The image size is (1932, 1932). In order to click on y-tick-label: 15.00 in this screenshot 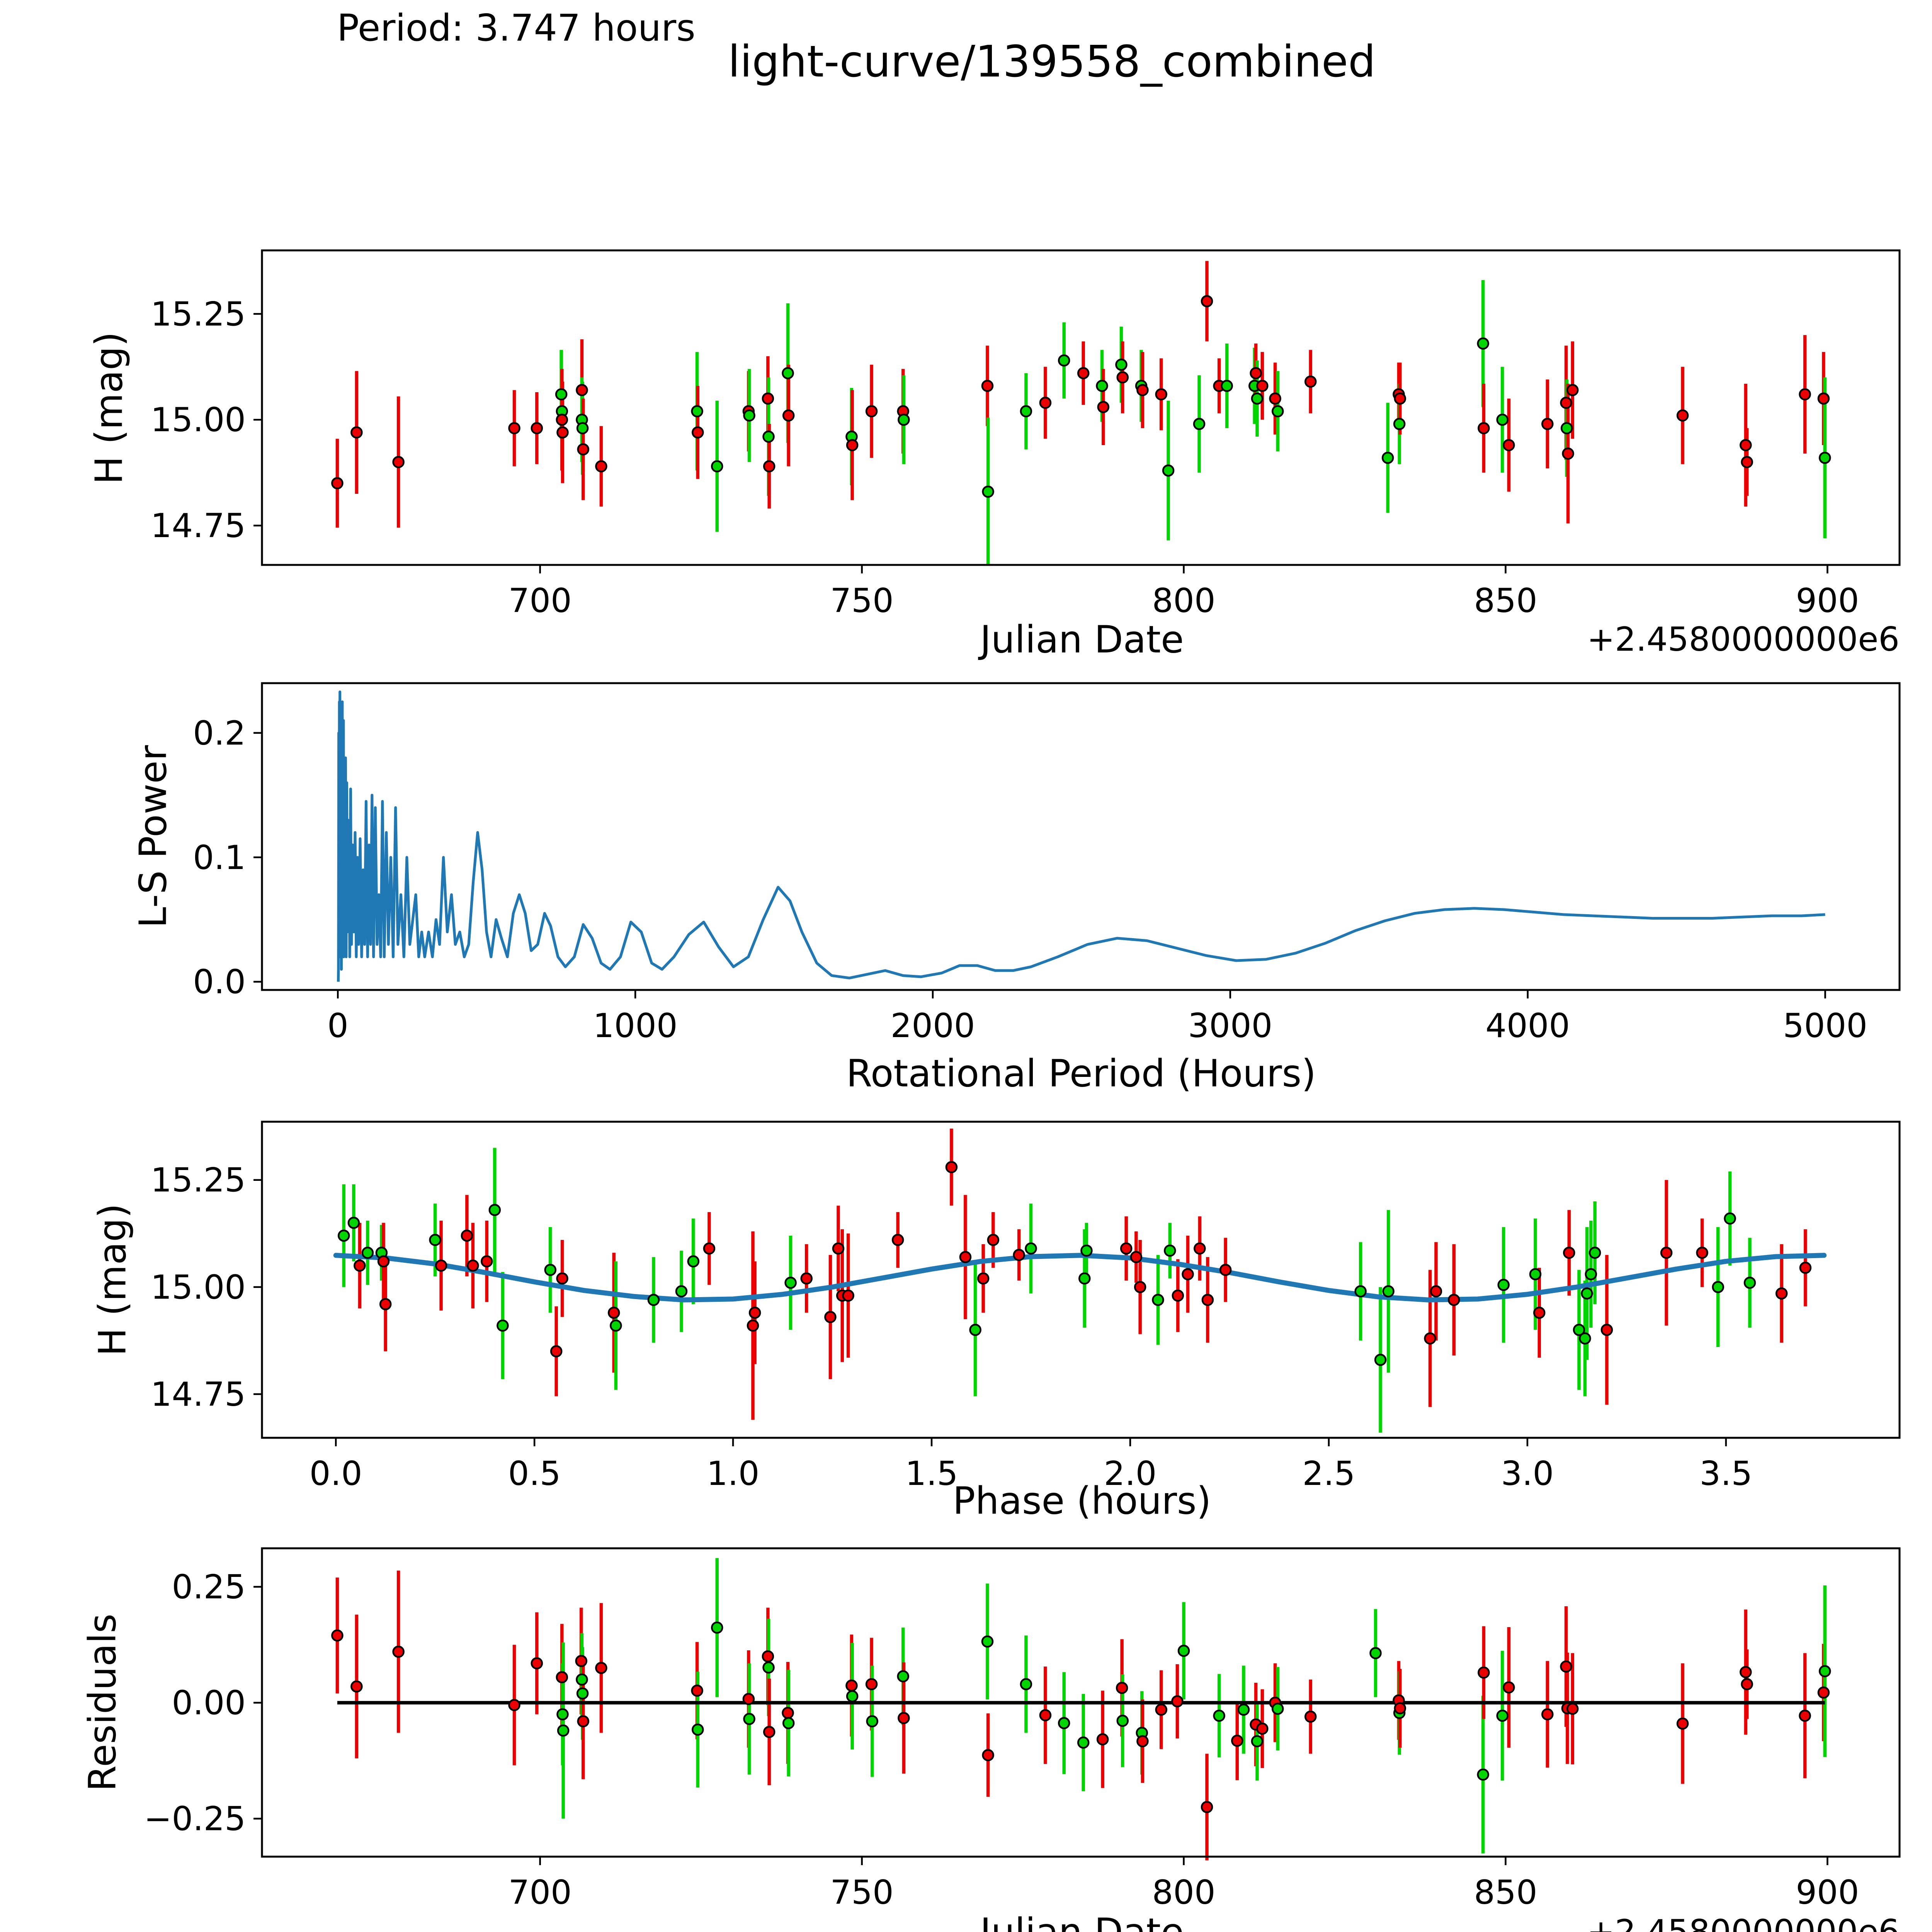, I will do `click(198, 420)`.